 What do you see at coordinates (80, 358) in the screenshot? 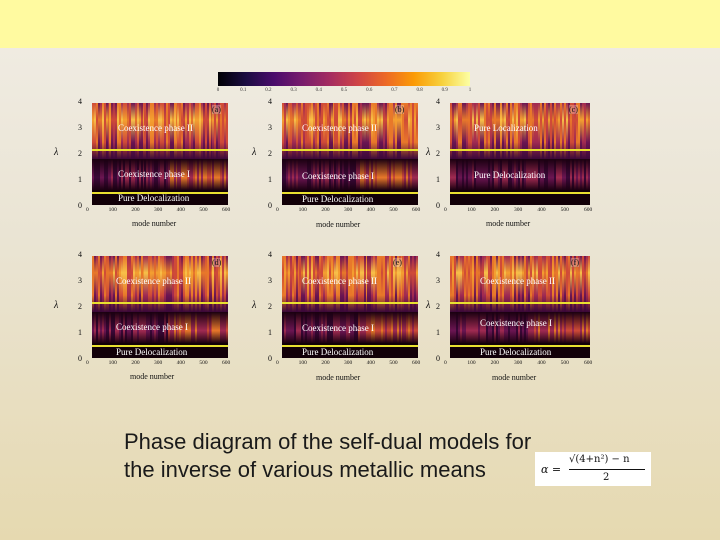
I see `y-tick-label: 0` at bounding box center [80, 358].